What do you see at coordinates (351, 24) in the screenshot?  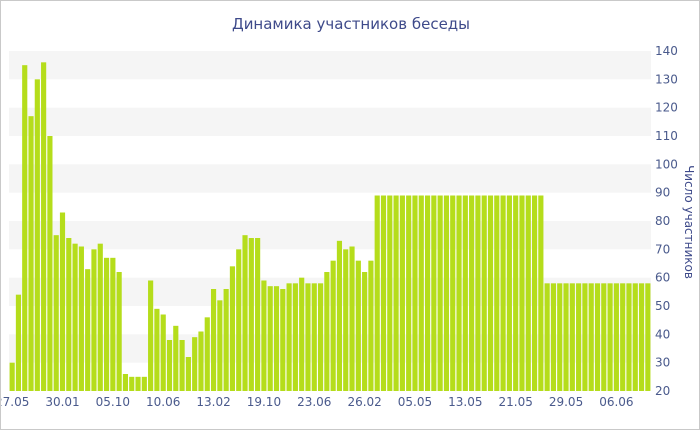 I see `chart-title: Динамика участников беседы` at bounding box center [351, 24].